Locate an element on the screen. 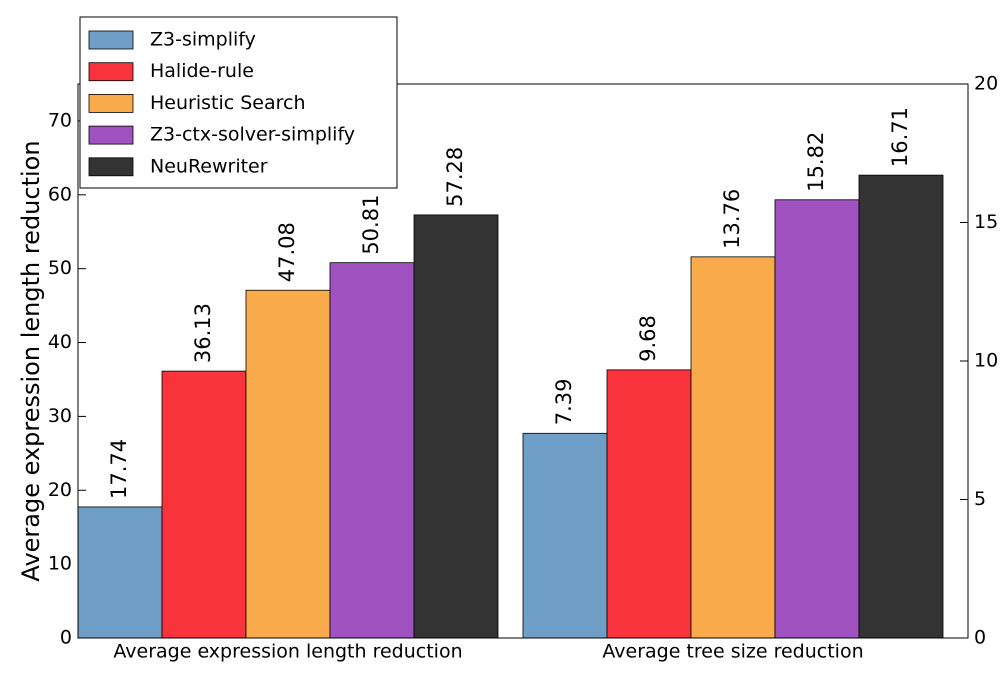  y-tick-label: 0 is located at coordinates (66, 638).